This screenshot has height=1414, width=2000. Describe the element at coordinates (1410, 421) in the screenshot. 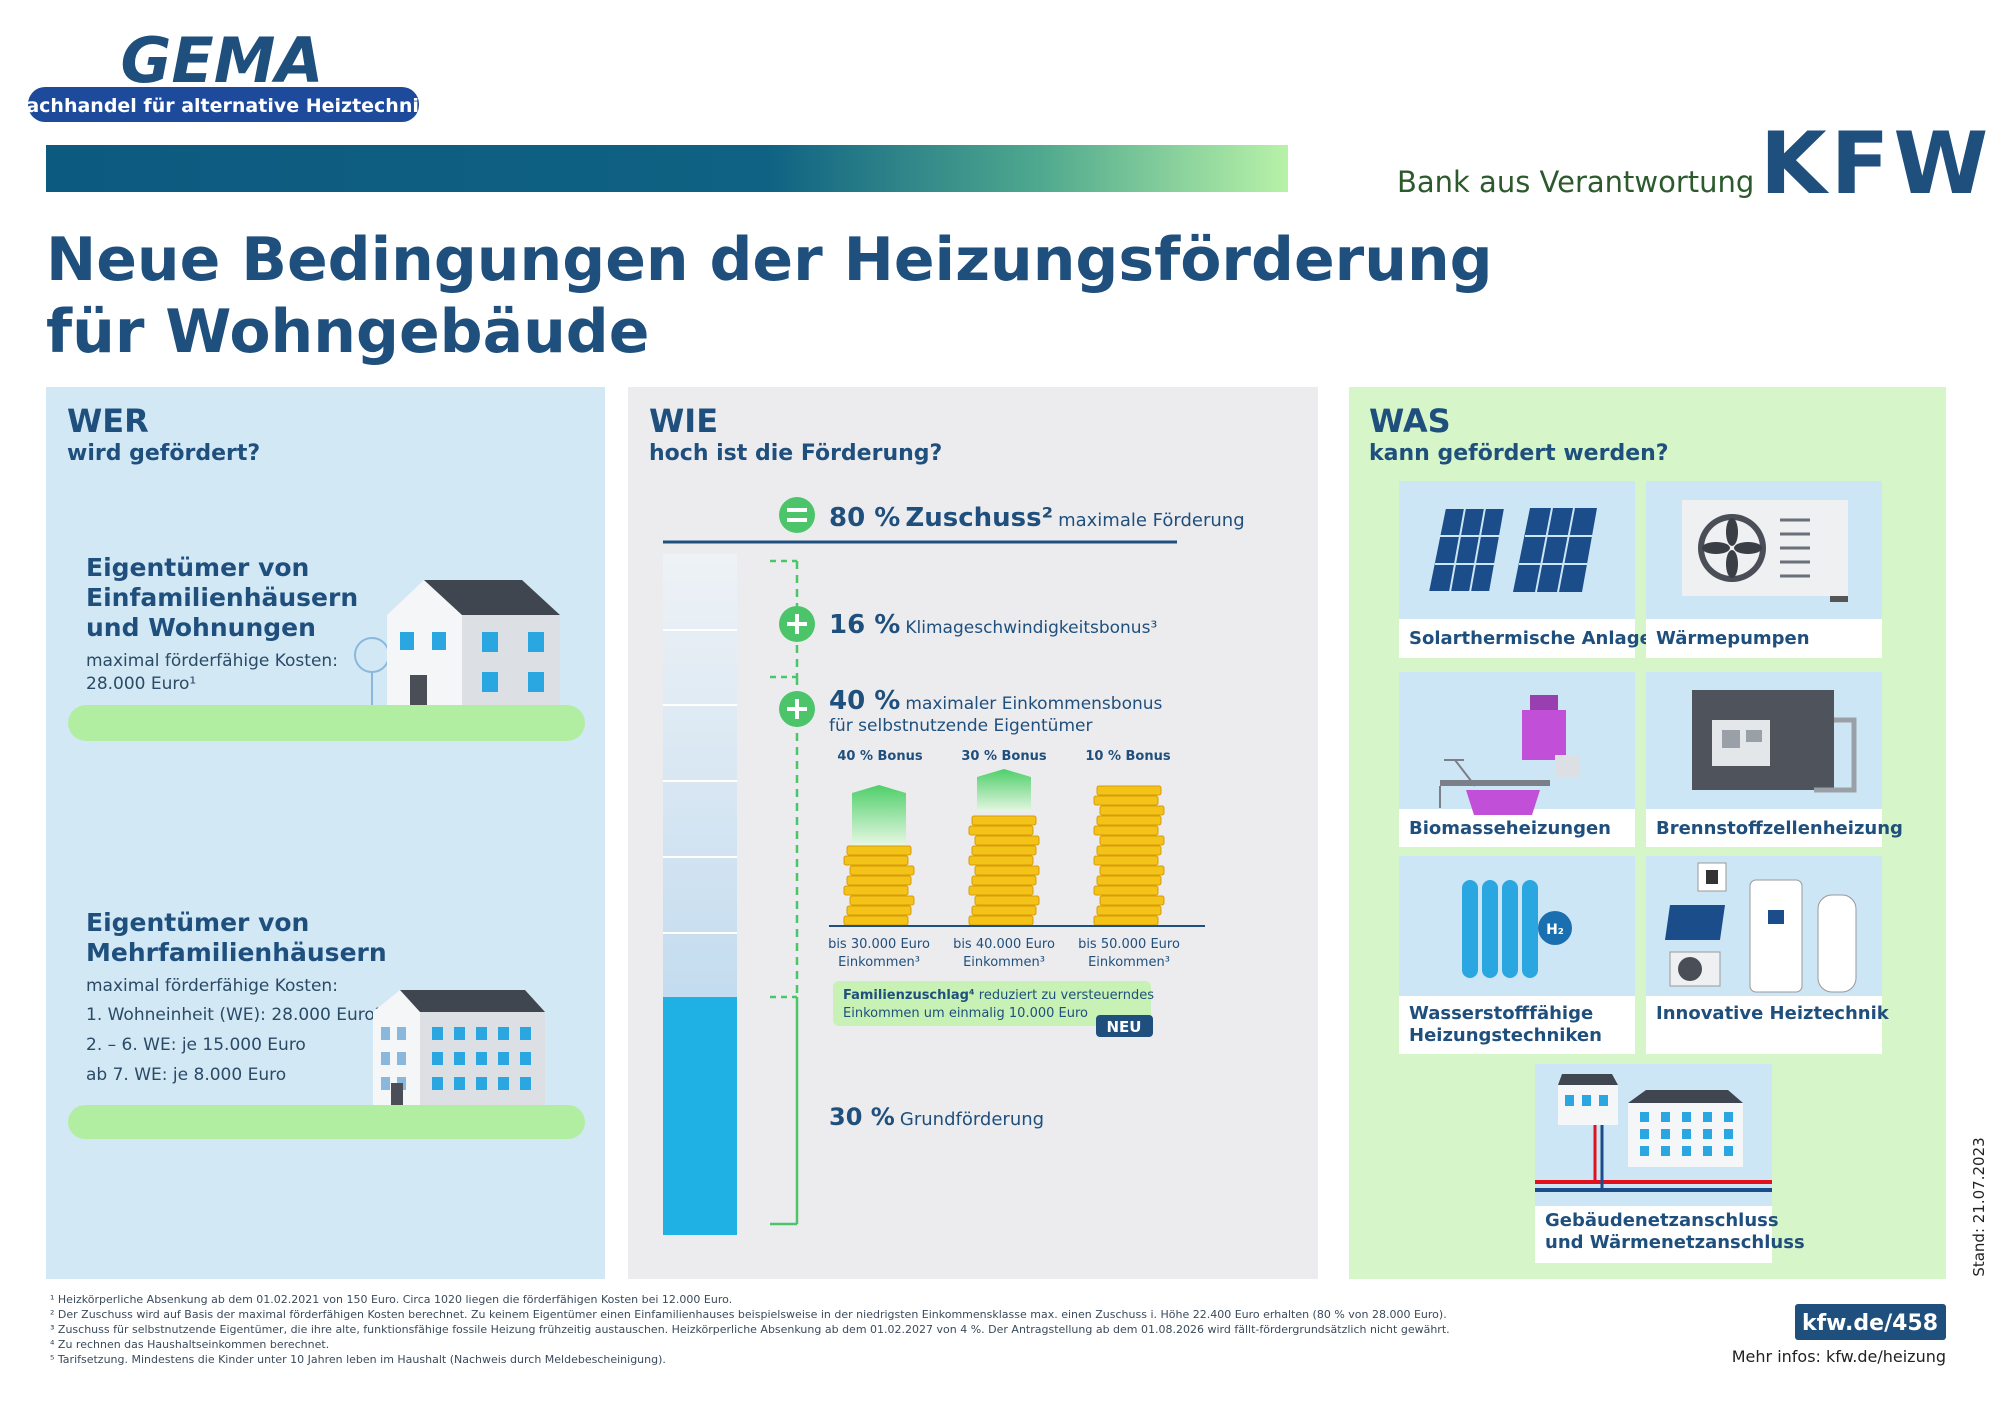

I see `panel-heading: WAS` at that location.